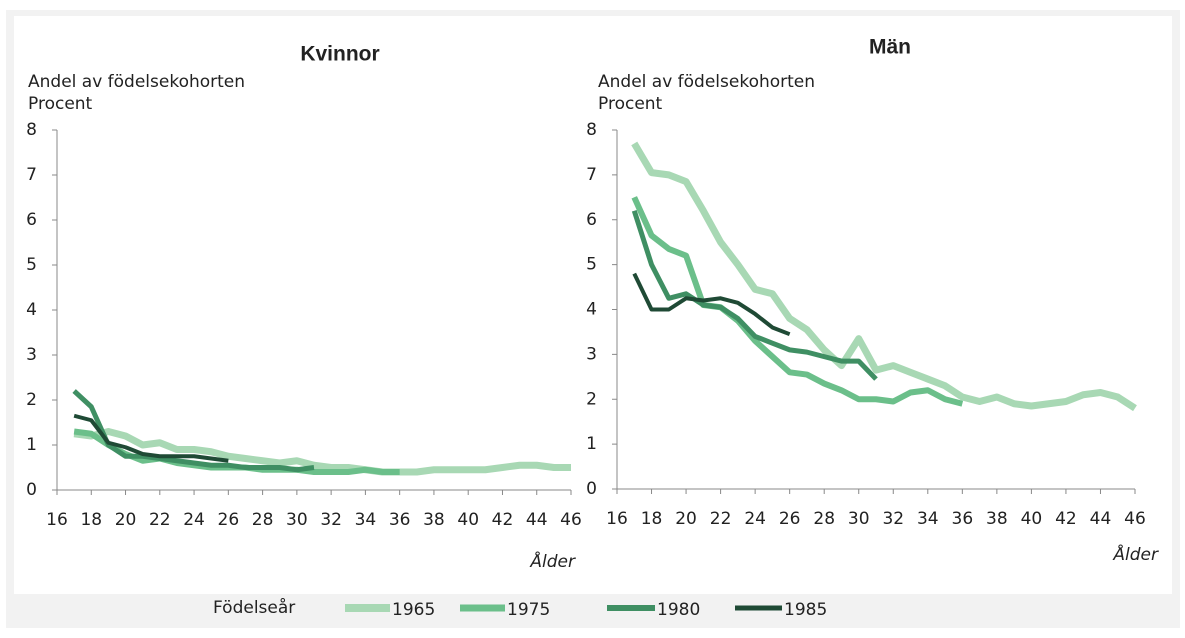 The width and height of the screenshot is (1185, 638). What do you see at coordinates (711, 304) in the screenshot?
I see `series-line: 1985` at bounding box center [711, 304].